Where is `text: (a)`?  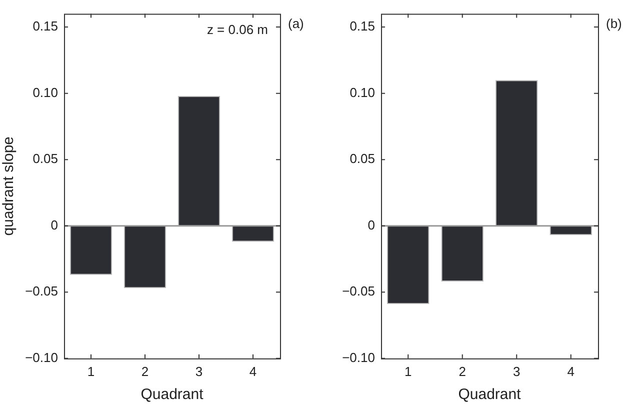
text: (a) is located at coordinates (296, 23).